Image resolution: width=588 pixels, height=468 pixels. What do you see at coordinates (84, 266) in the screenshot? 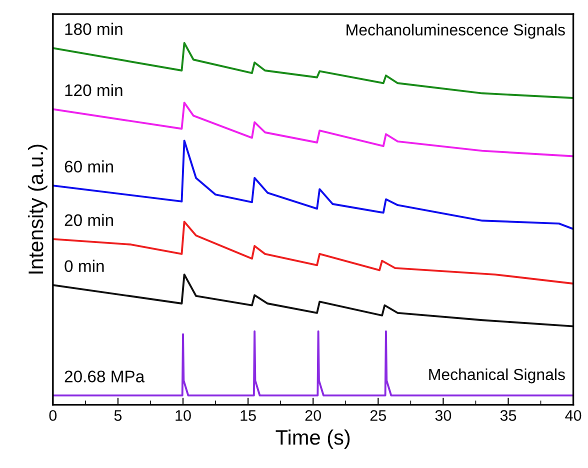
I see `series-label: 0 min` at bounding box center [84, 266].